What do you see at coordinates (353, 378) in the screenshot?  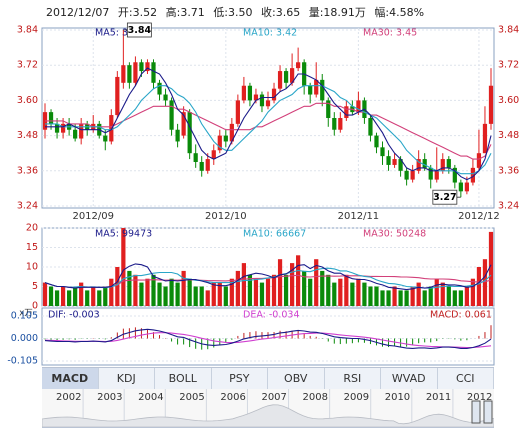 I see `tab-rsi: RSI` at bounding box center [353, 378].